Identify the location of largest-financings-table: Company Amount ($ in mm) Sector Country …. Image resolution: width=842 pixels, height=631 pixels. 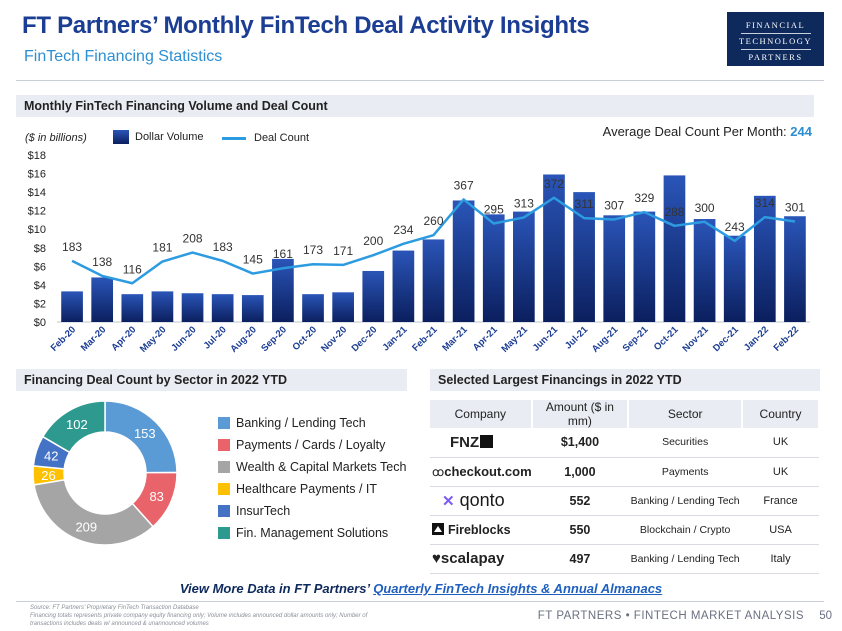
(625, 487).